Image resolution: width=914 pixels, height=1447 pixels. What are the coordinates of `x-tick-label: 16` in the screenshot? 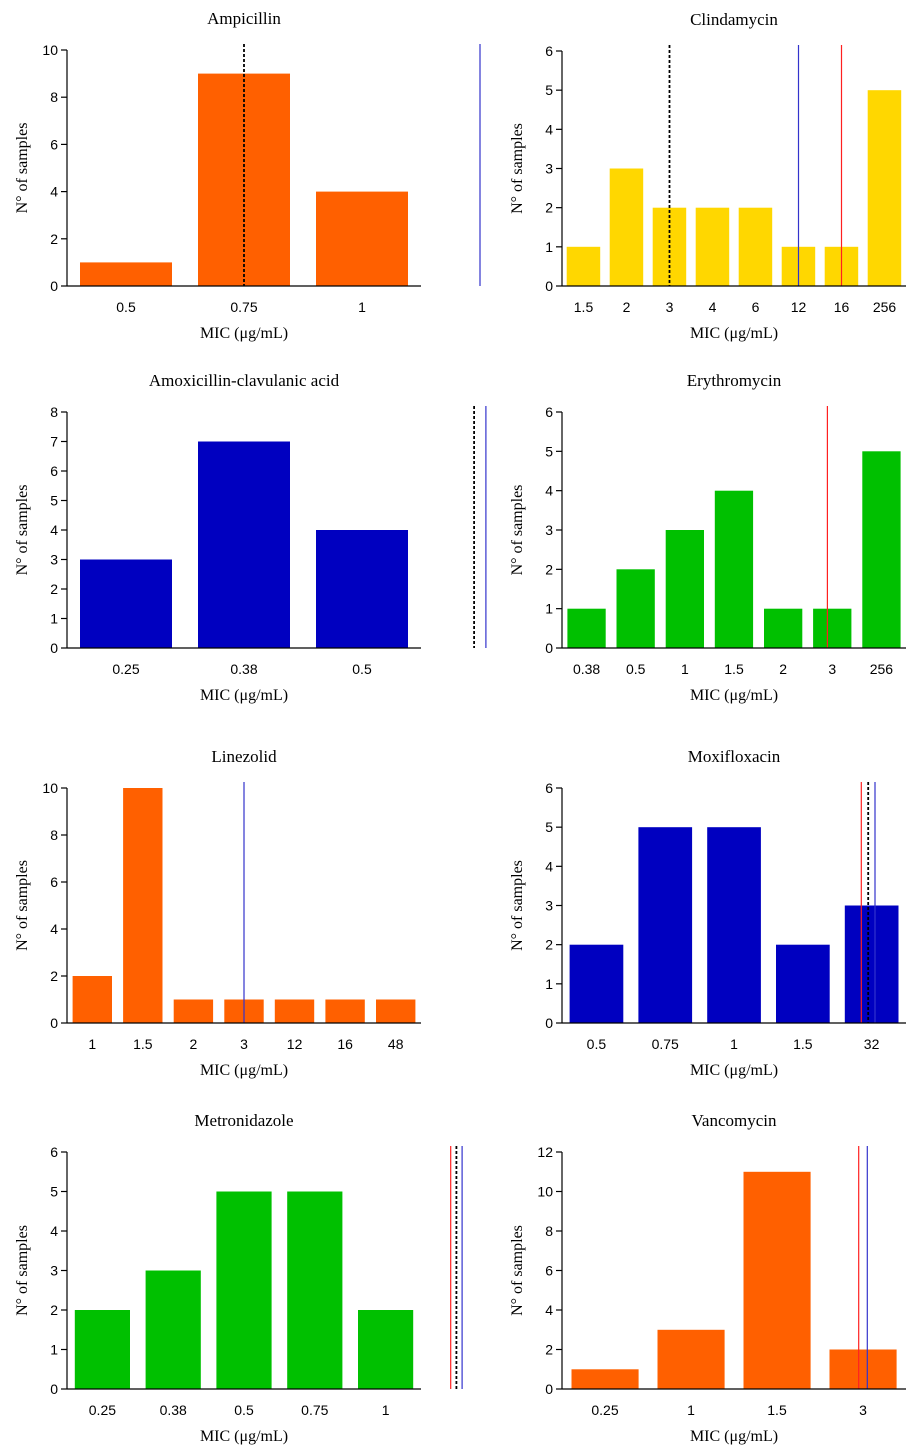 It's located at (842, 307).